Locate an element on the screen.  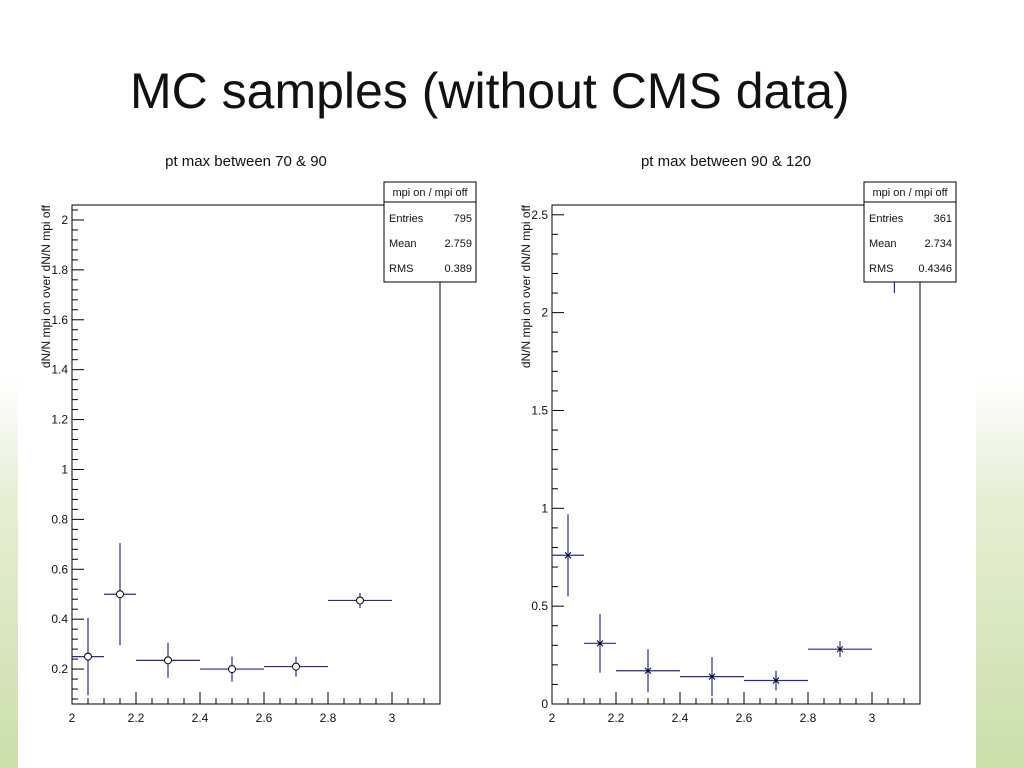
stats-value: 361 is located at coordinates (943, 219).